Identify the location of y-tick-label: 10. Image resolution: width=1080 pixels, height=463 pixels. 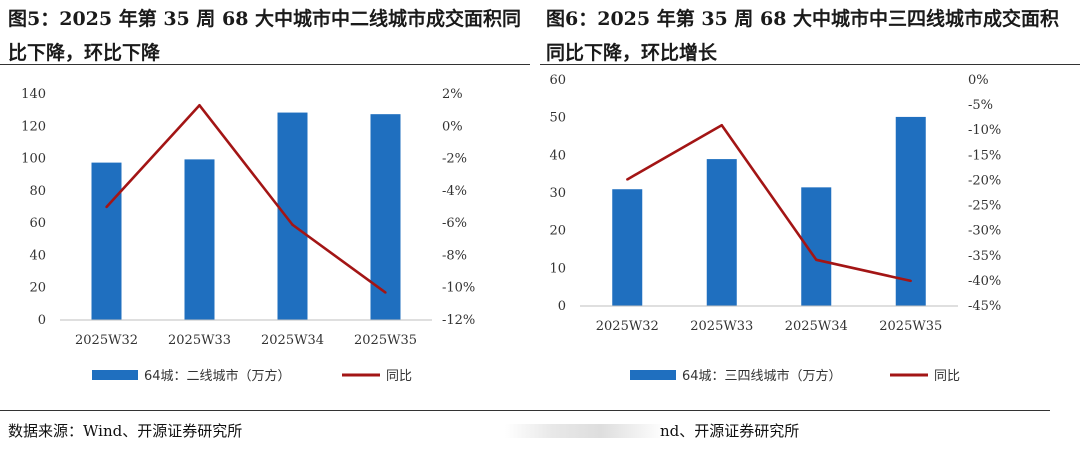
(557, 268).